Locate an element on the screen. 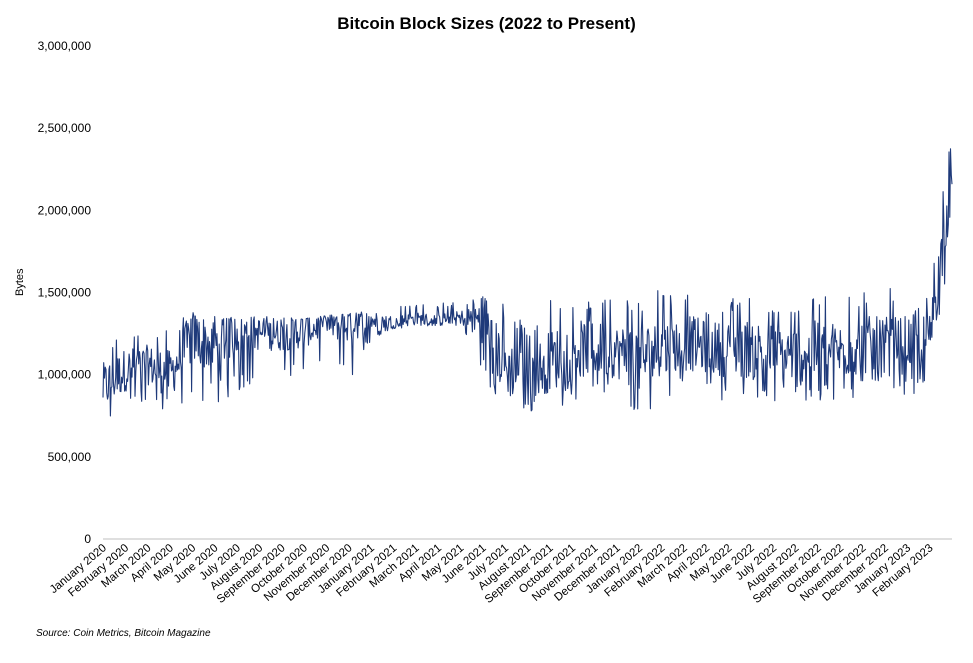  y-tick-label: 2,000,000 is located at coordinates (65, 210).